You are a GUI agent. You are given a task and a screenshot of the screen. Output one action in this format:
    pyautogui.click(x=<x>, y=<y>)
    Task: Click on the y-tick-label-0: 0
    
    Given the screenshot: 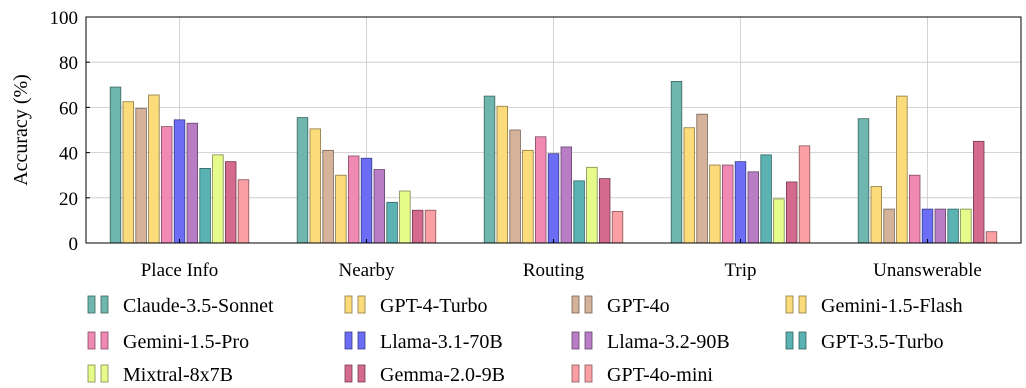 What is the action you would take?
    pyautogui.click(x=74, y=244)
    